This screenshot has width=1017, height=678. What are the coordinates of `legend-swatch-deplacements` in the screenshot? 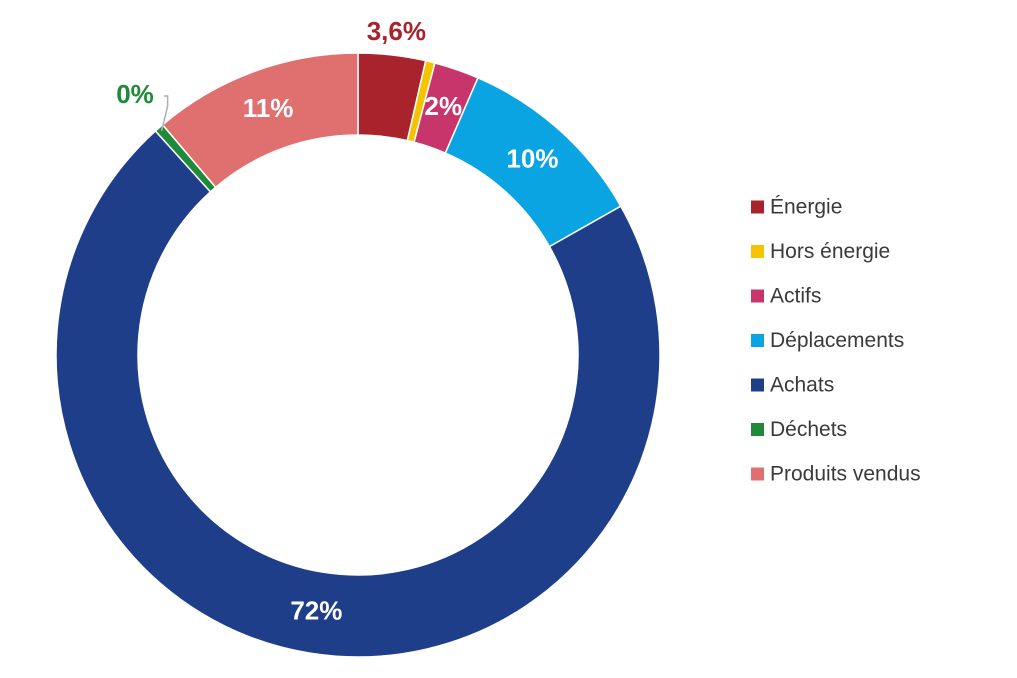 It's located at (757, 340).